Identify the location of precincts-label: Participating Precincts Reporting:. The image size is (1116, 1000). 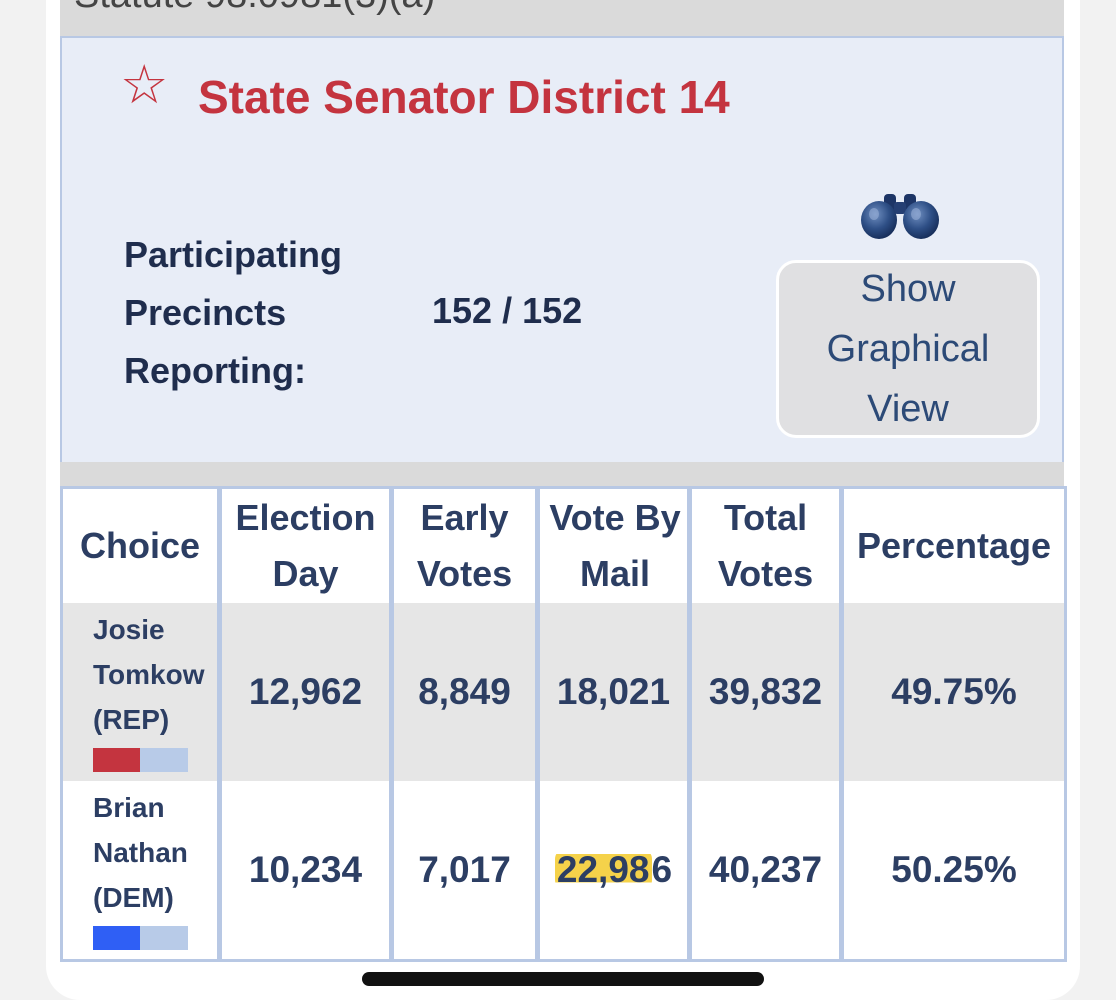
(274, 313).